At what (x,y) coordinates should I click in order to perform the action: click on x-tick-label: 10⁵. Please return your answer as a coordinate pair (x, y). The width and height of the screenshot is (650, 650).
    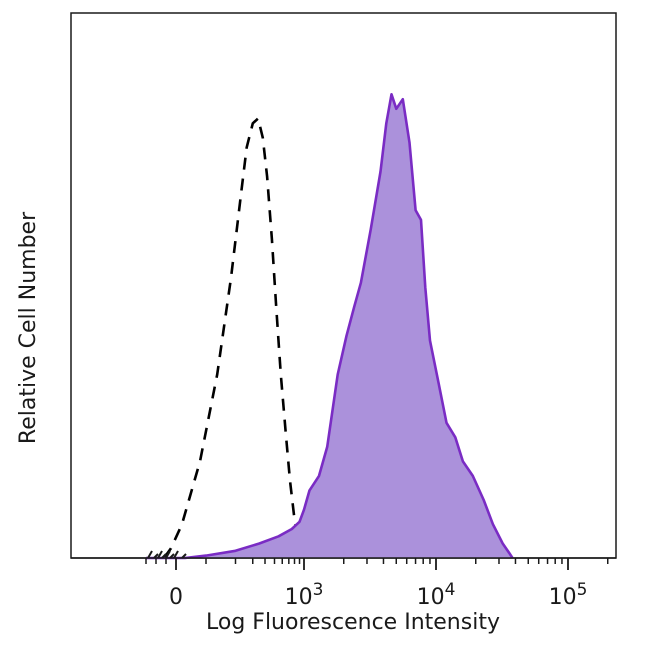
    Looking at the image, I should click on (568, 595).